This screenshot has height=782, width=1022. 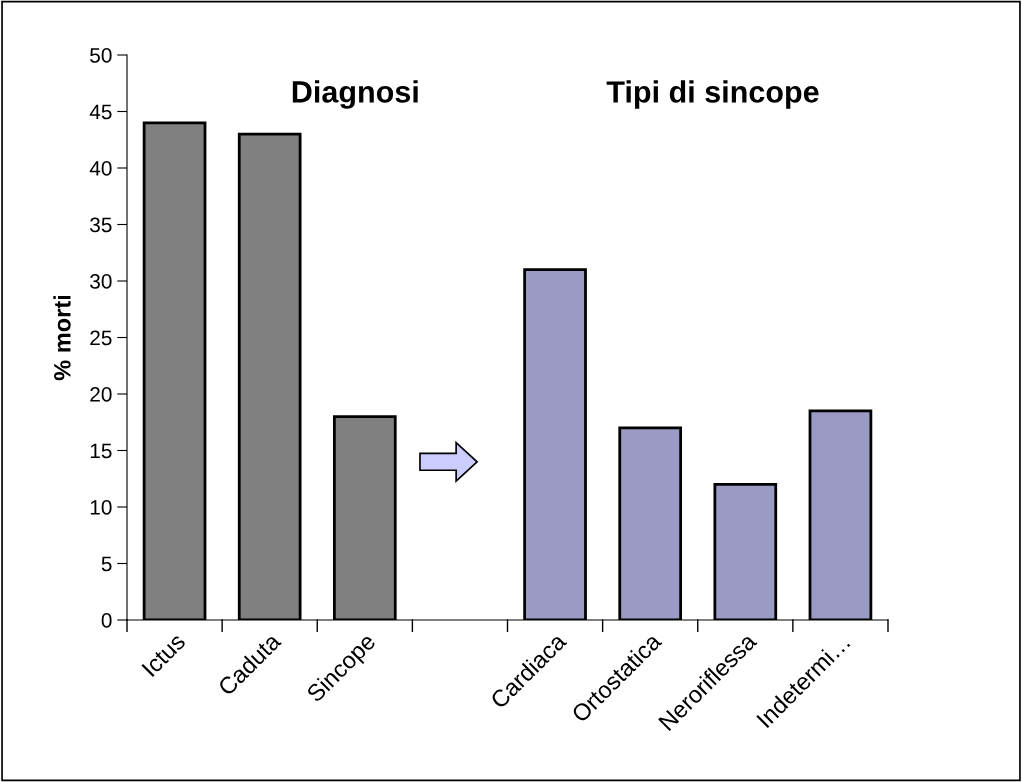 I want to click on y-tick-label: 20, so click(x=101, y=394).